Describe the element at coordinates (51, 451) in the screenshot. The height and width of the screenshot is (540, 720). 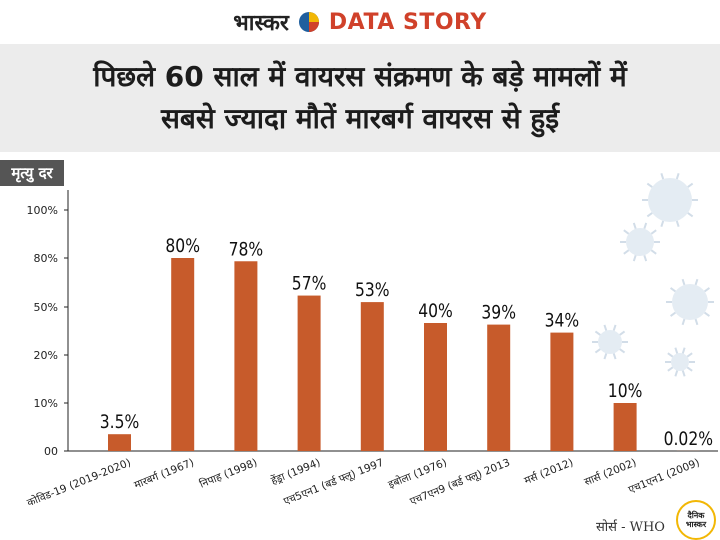
I see `y-tick-label: 00` at that location.